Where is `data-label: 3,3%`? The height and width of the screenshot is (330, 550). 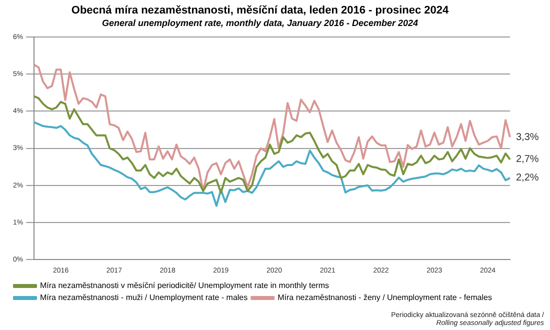 data-label: 3,3% is located at coordinates (527, 137).